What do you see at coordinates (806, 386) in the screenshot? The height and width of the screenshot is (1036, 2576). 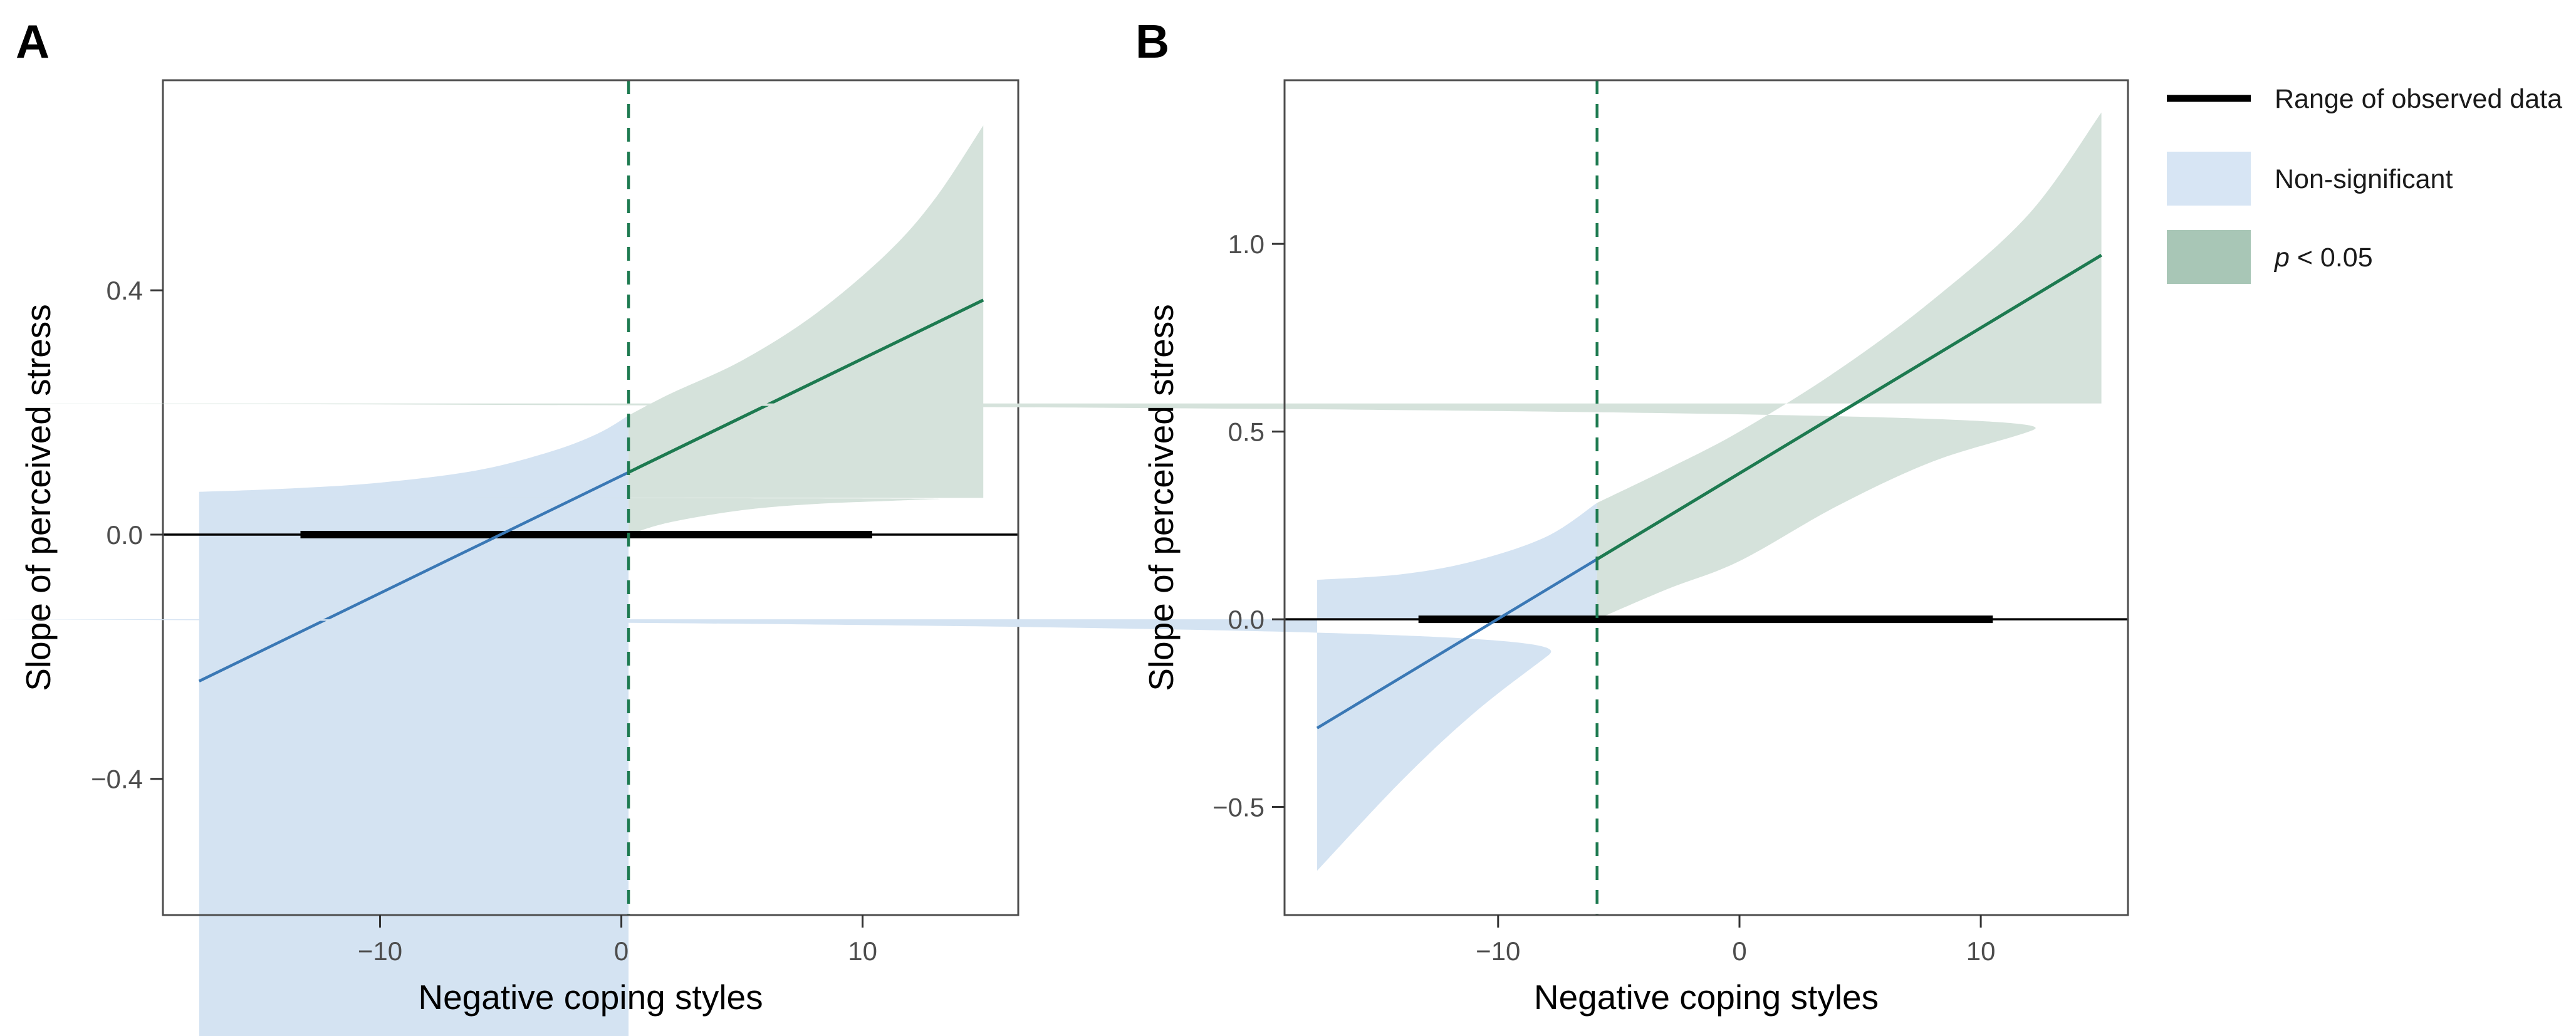 I see `panel-a-significant-slope-line` at bounding box center [806, 386].